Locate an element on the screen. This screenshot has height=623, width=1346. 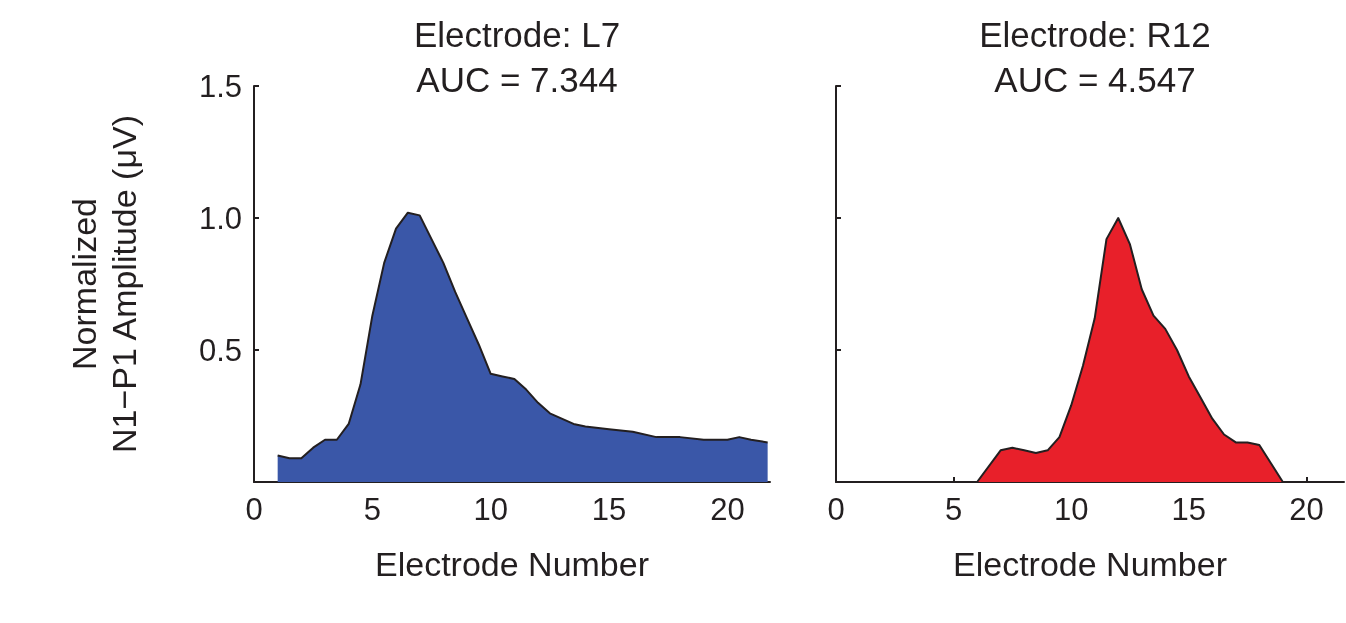
chart-title: Electrode: L7 is located at coordinates (517, 34).